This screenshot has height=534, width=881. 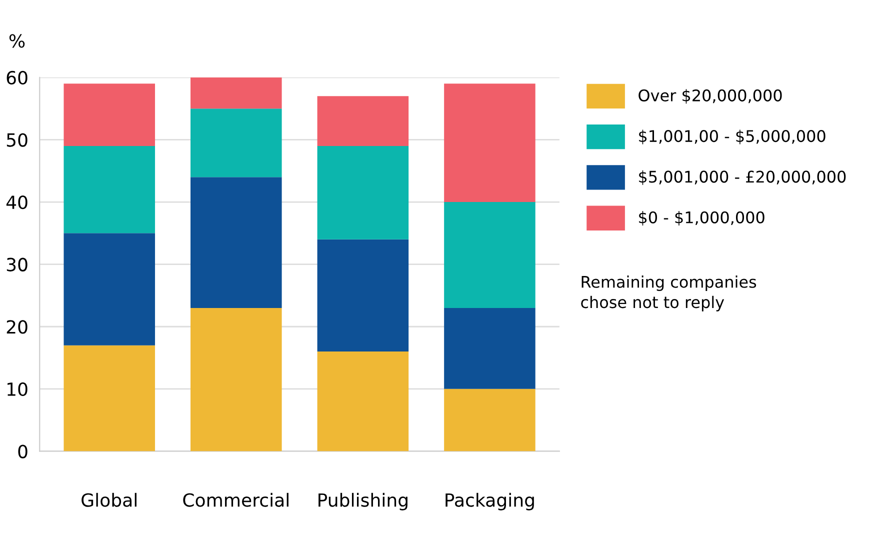 What do you see at coordinates (363, 501) in the screenshot?
I see `x-tick-label: Publishing` at bounding box center [363, 501].